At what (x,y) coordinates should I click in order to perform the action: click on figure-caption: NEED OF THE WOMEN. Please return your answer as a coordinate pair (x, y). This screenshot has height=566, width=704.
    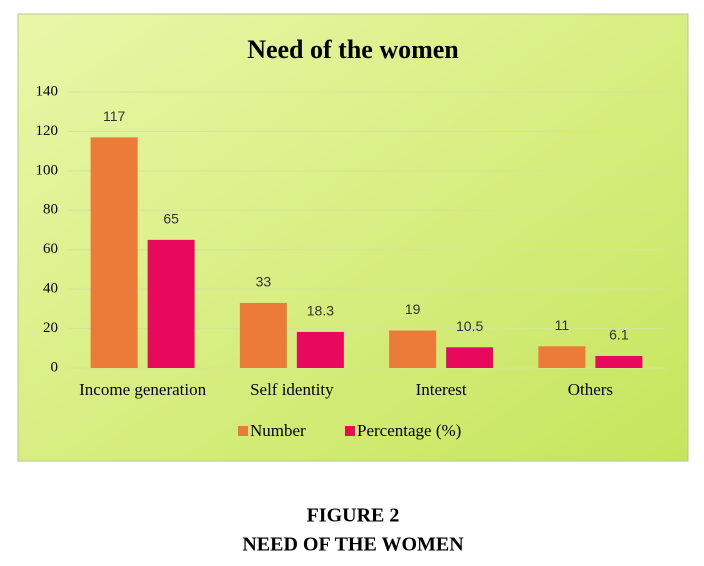
    Looking at the image, I should click on (353, 545).